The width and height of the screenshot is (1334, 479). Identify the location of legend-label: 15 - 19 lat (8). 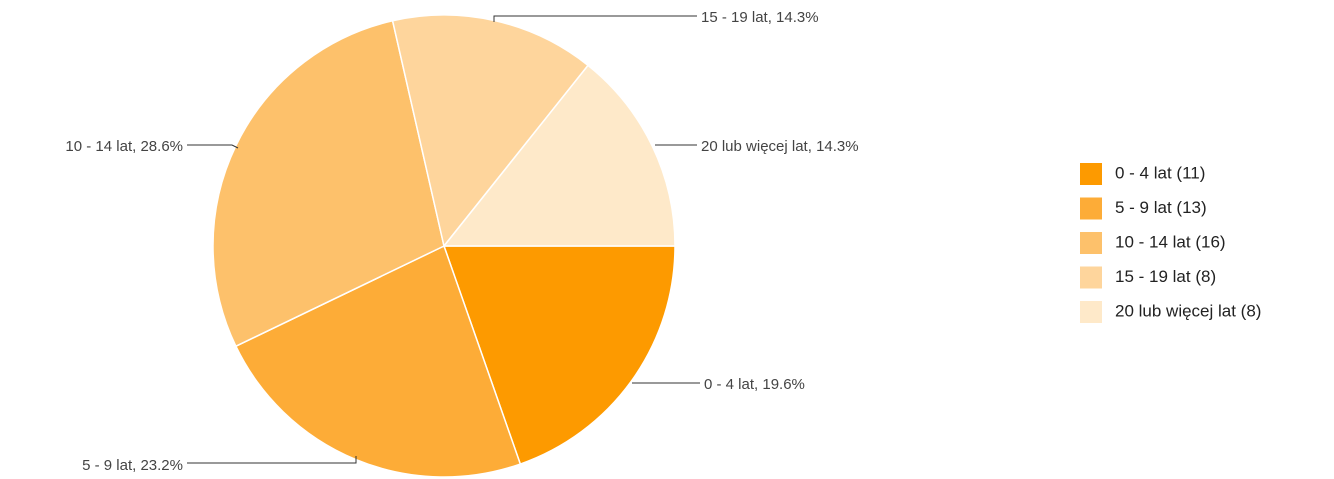
(1165, 276).